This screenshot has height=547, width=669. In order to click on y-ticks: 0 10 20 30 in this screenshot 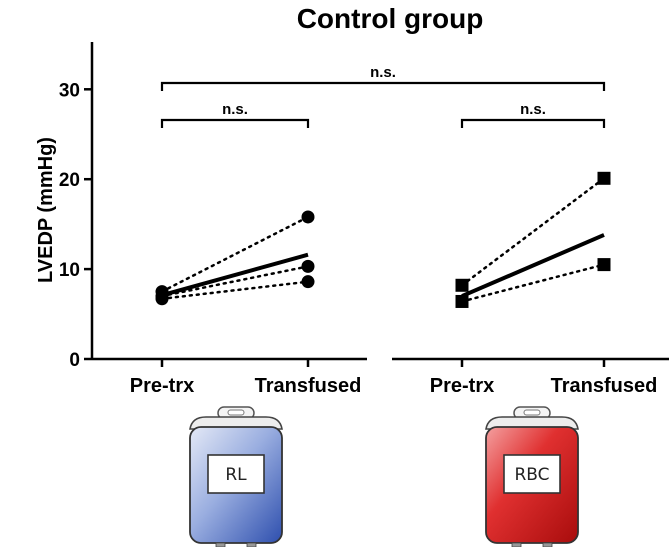, I will do `click(75, 225)`.